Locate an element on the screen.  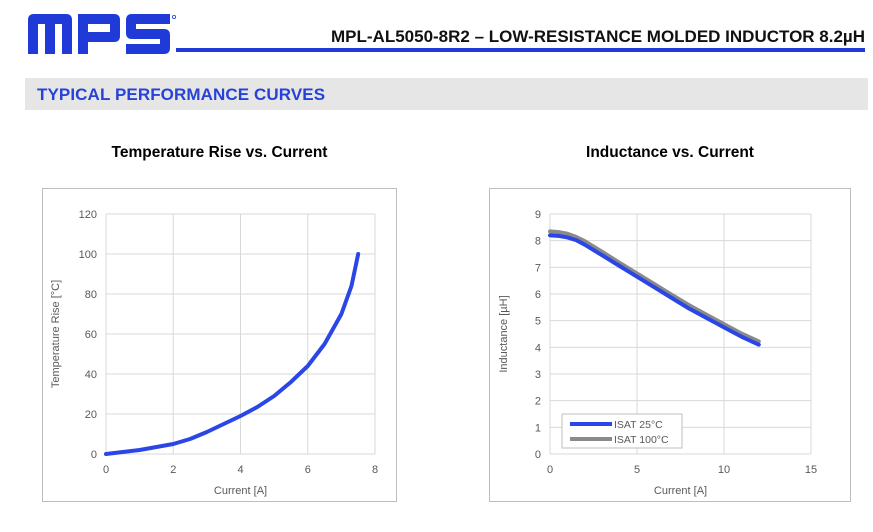
x-tick-label: 4 is located at coordinates (240, 470).